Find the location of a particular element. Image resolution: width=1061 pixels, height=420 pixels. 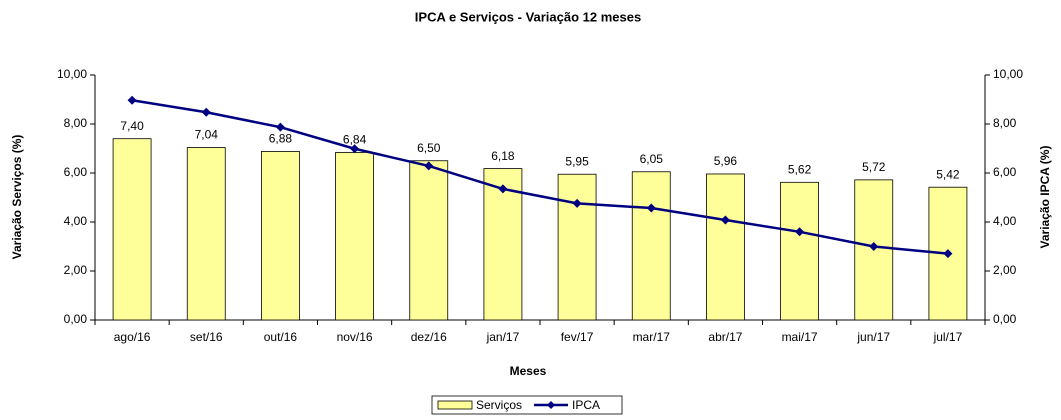

data-label: 6,05 is located at coordinates (652, 159).